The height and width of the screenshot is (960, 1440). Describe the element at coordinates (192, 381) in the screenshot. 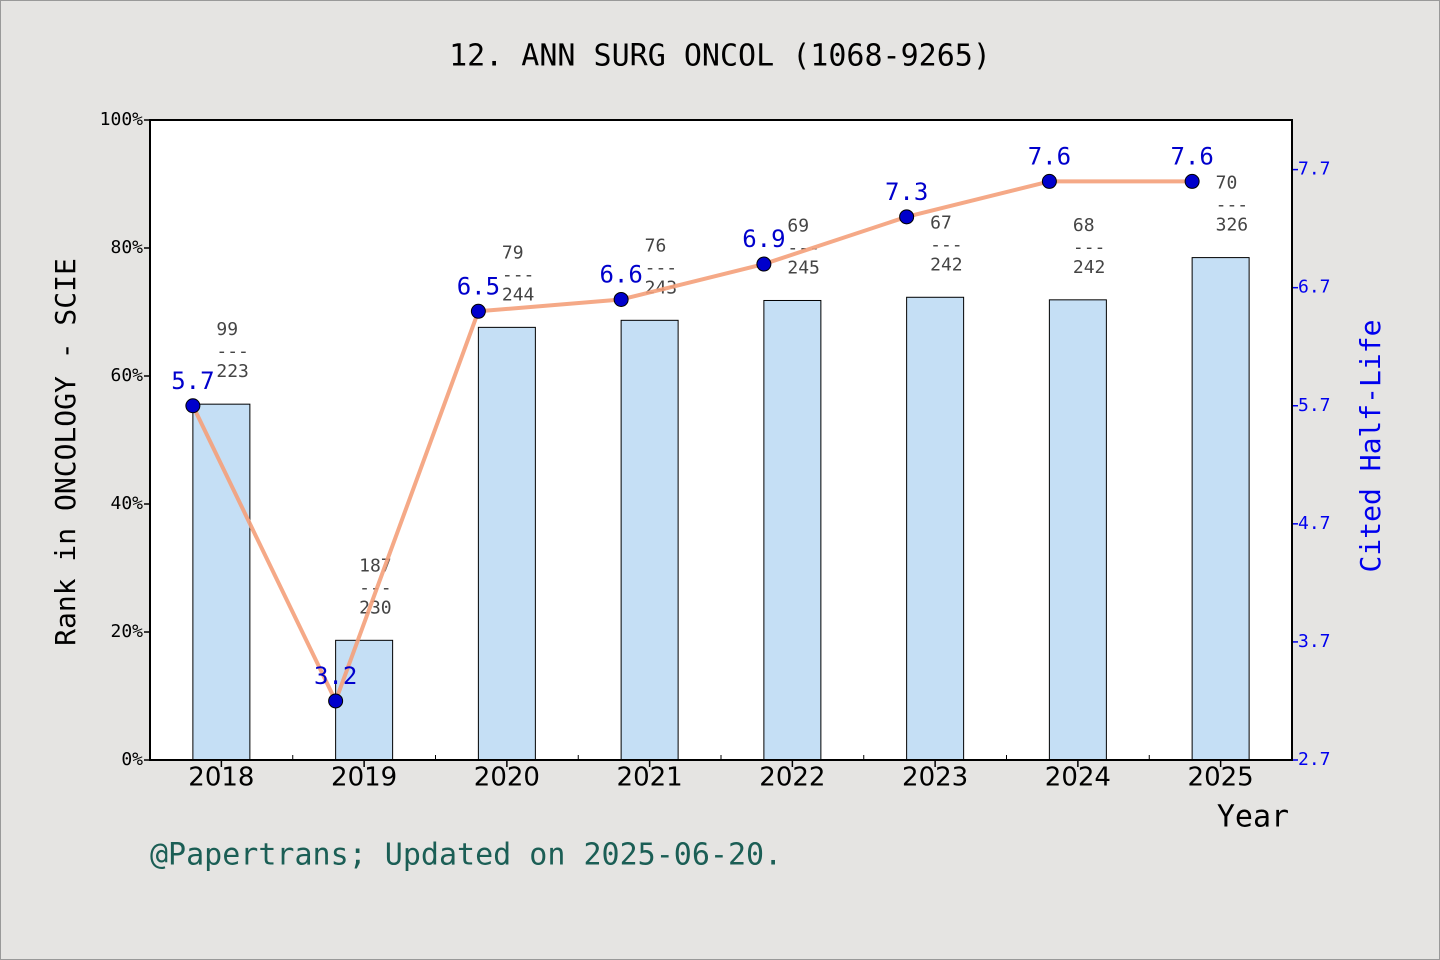

I see `value-label: 5.7` at that location.